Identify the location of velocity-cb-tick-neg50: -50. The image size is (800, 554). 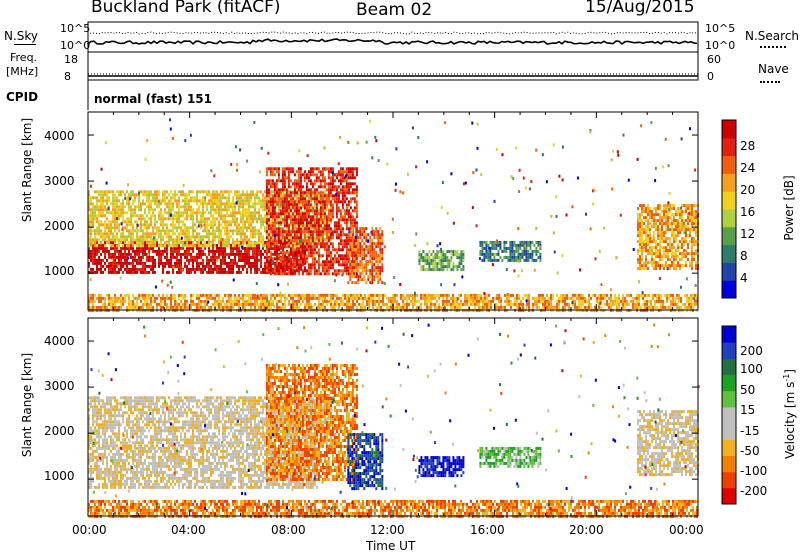
(750, 451).